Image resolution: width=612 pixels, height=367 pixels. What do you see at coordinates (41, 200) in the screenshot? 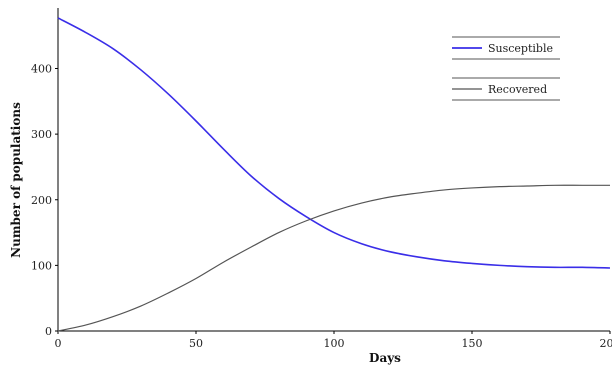
I see `y-tick-label: 200` at bounding box center [41, 200].